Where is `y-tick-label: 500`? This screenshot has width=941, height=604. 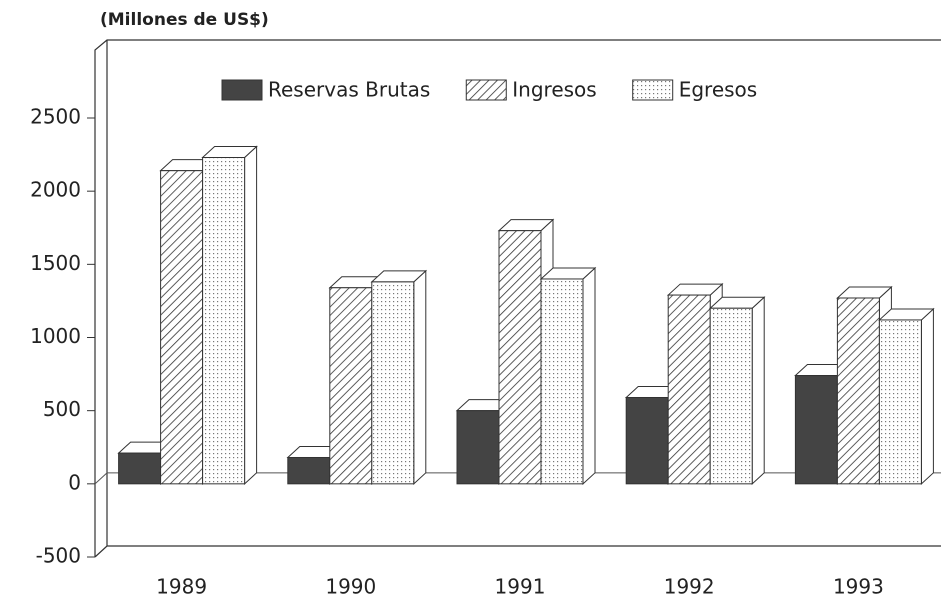 y-tick-label: 500 is located at coordinates (62, 409).